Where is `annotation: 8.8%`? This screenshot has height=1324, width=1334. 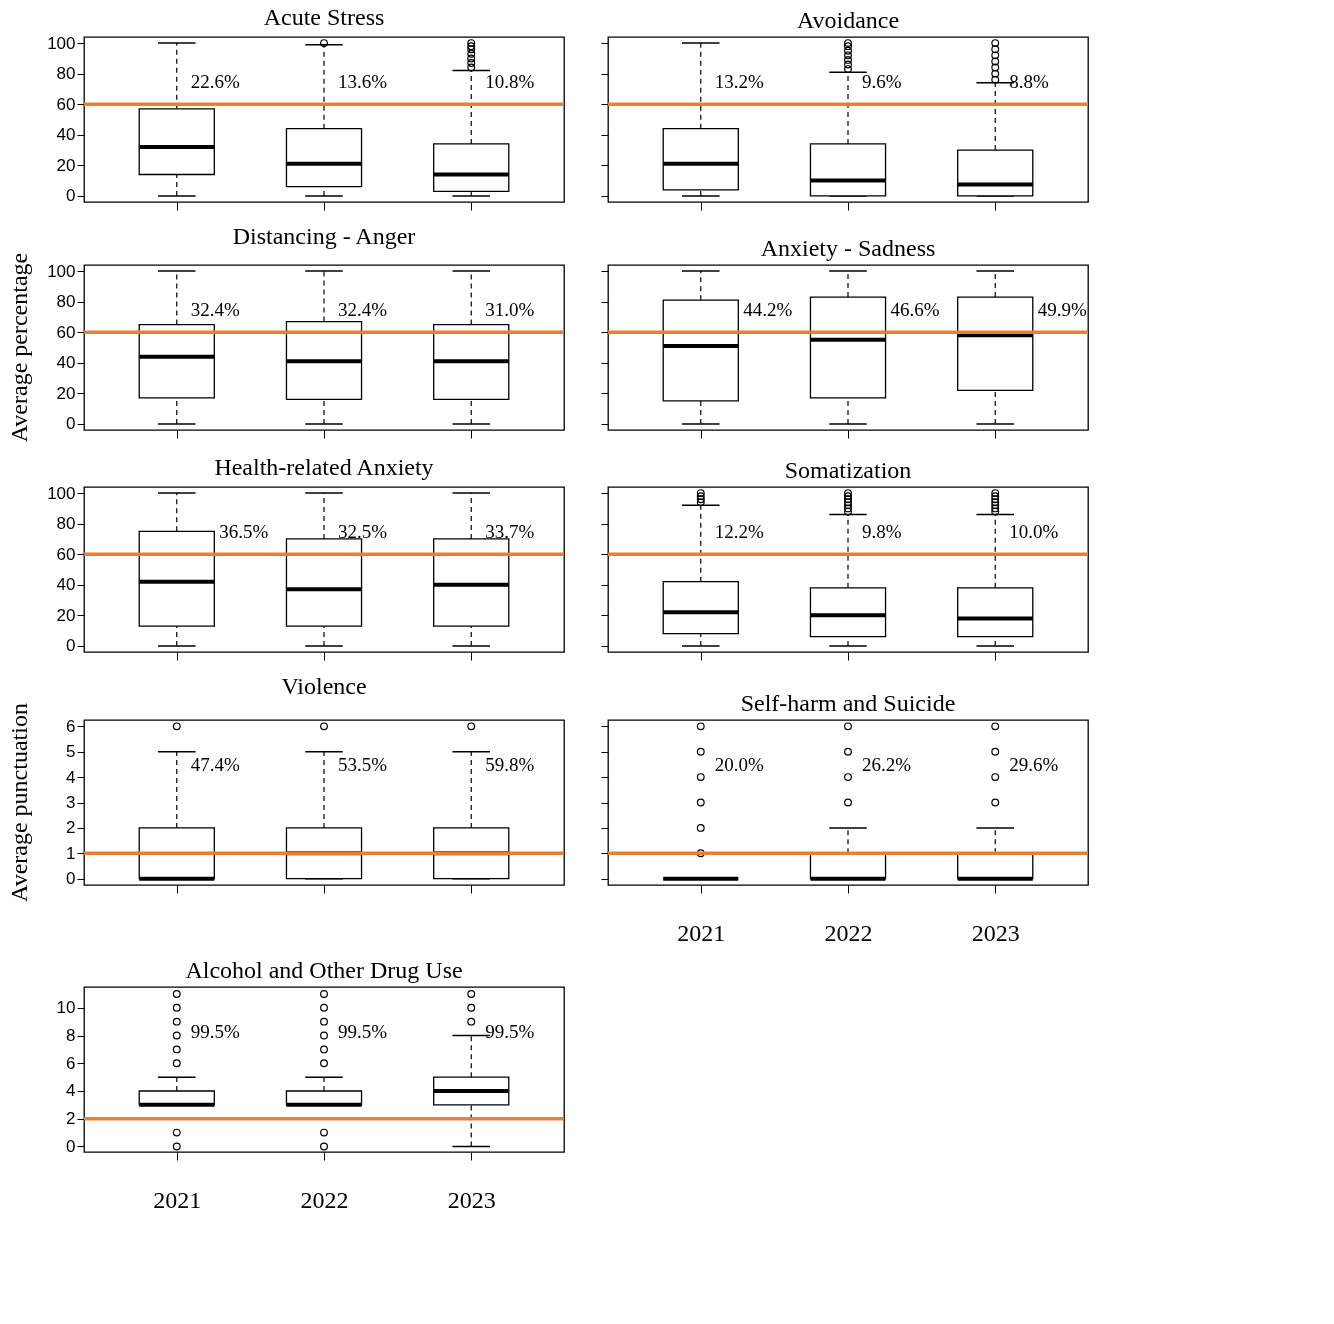
annotation: 8.8% is located at coordinates (1029, 81).